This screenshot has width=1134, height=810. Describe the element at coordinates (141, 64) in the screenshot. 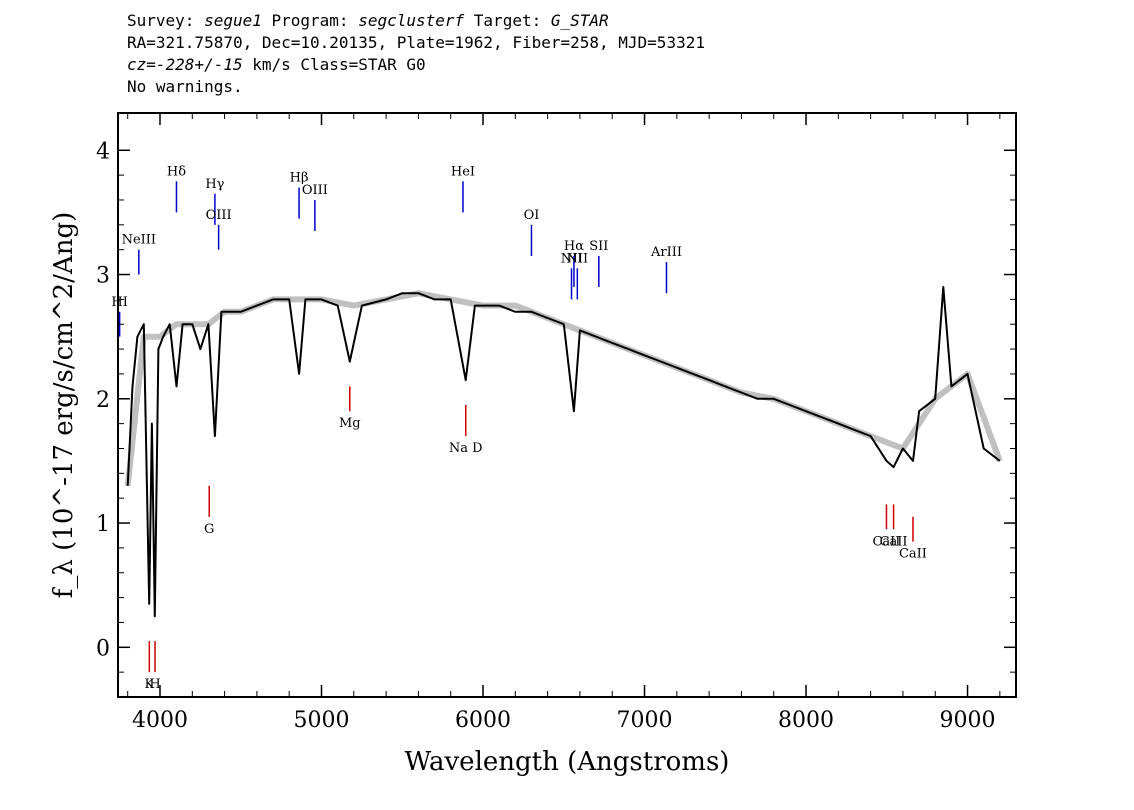

I see `cz-label: cz=` at that location.